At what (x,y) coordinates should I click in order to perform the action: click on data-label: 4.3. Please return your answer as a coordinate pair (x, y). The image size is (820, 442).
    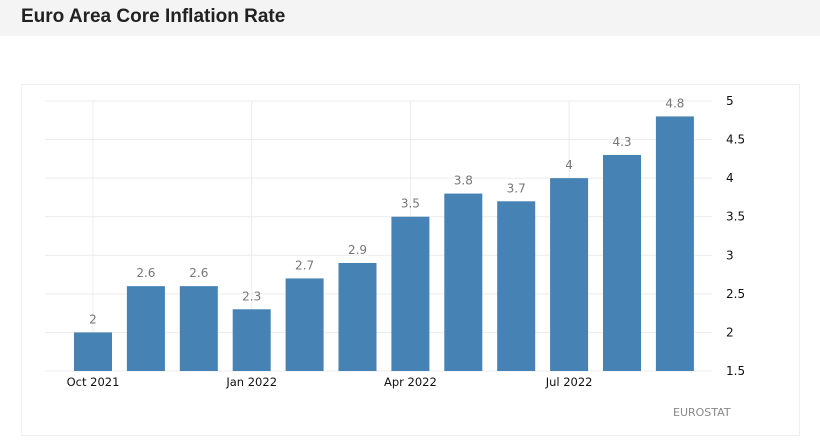
    Looking at the image, I should click on (621, 142).